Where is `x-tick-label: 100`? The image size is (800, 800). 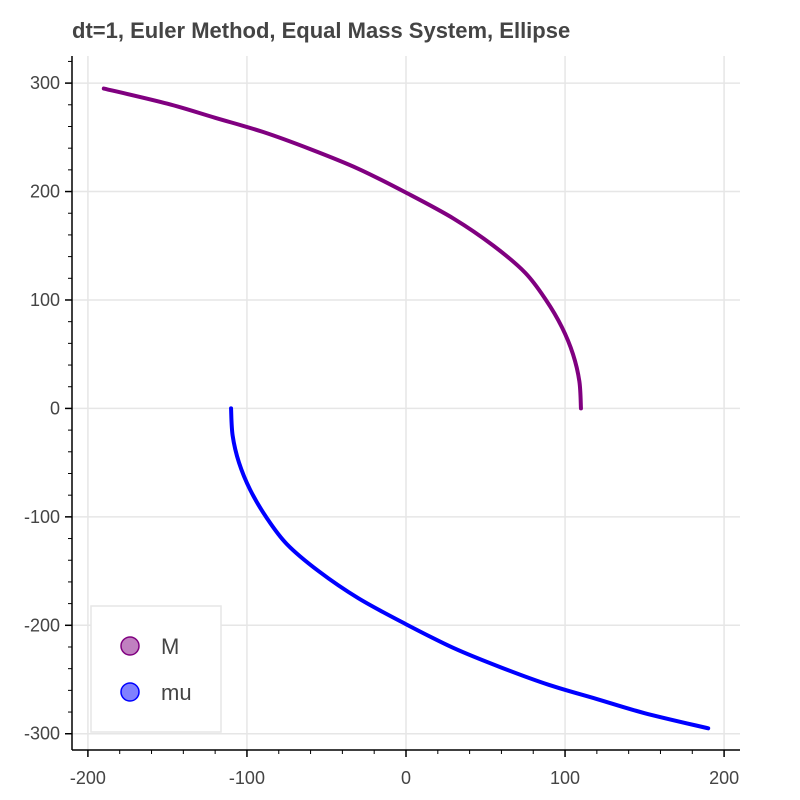 x-tick-label: 100 is located at coordinates (565, 778).